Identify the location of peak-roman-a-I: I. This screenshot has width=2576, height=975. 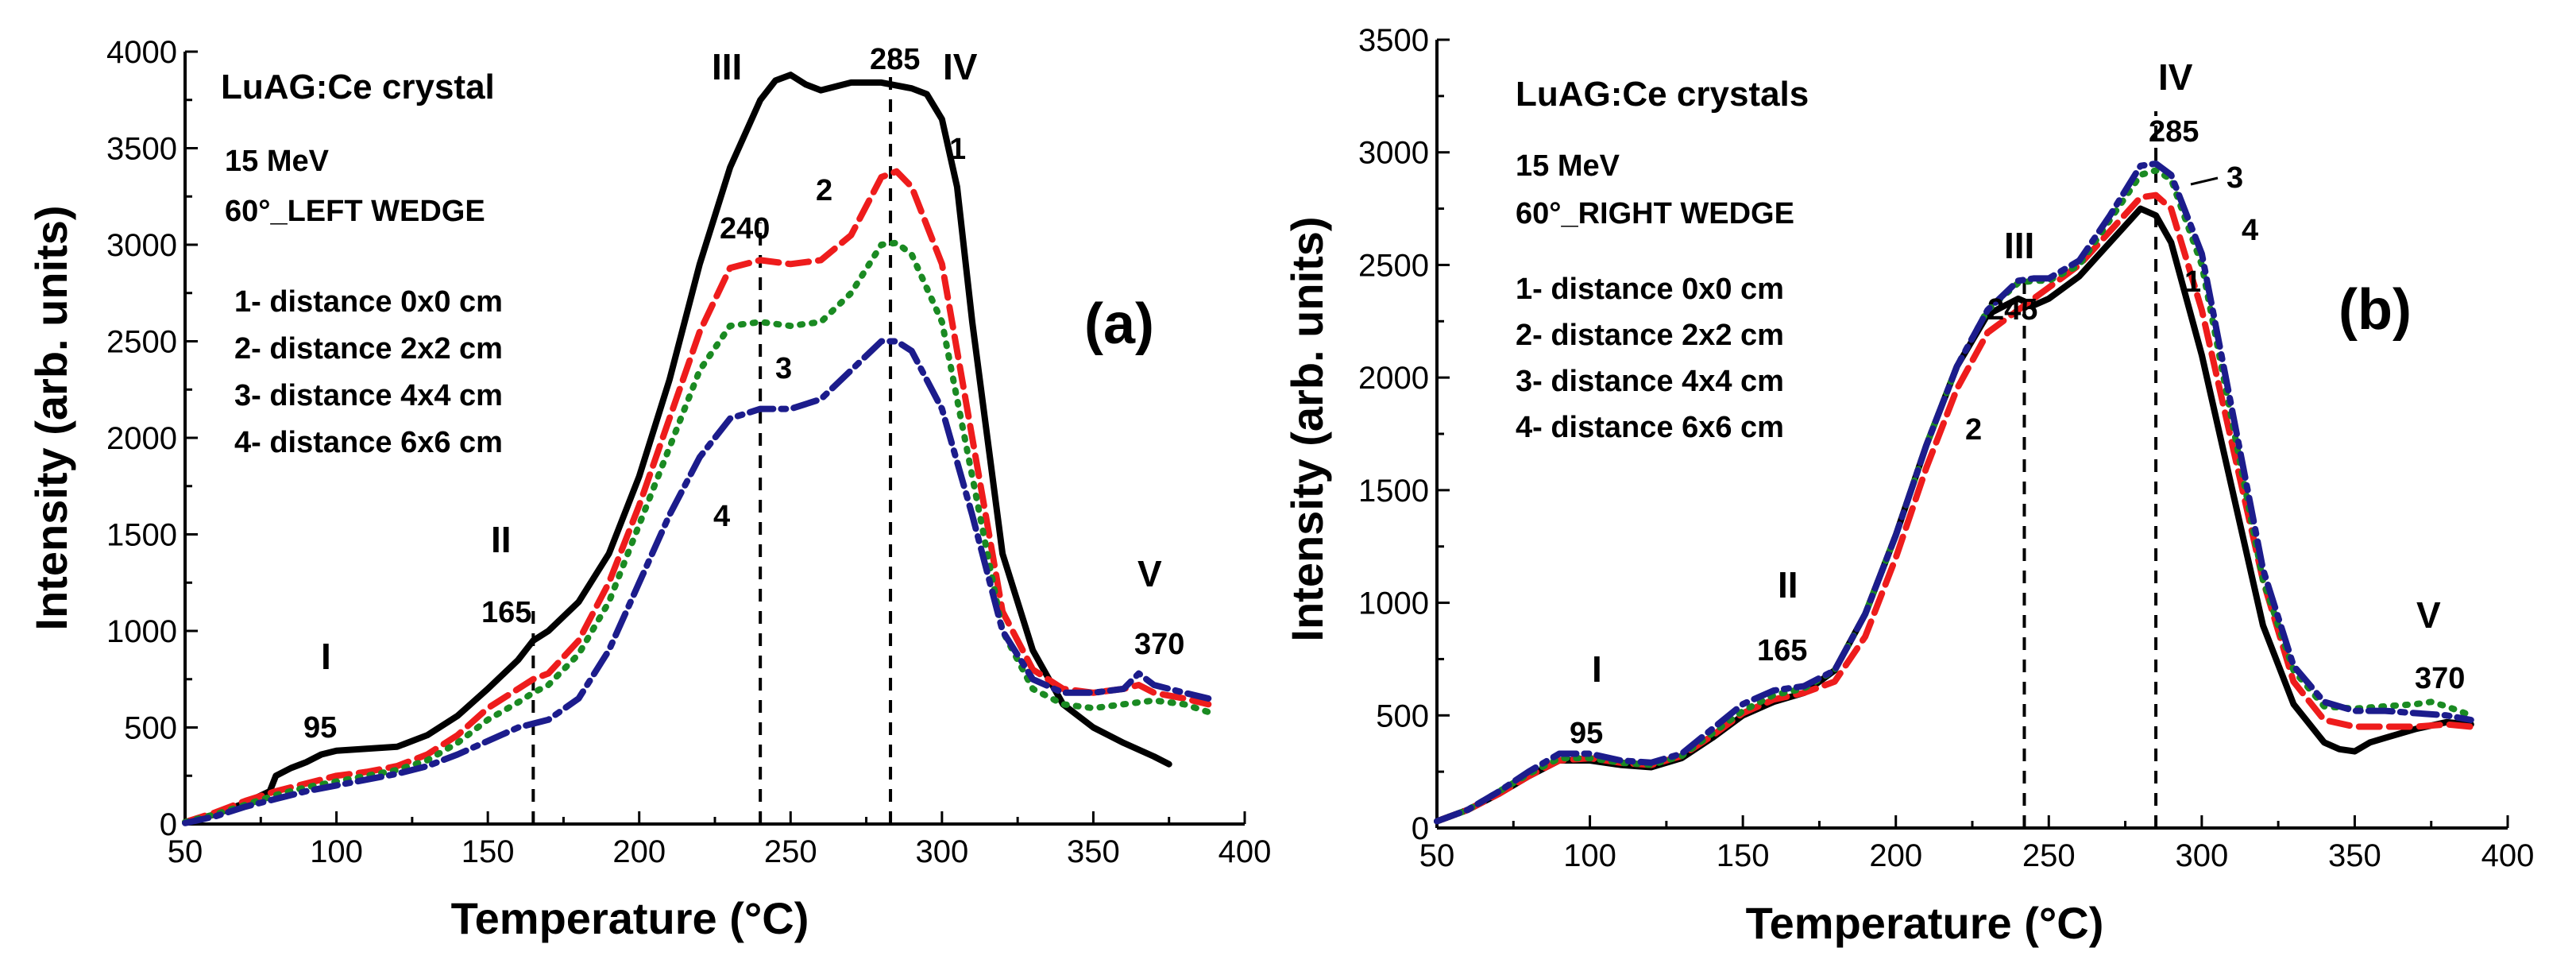
(326, 657).